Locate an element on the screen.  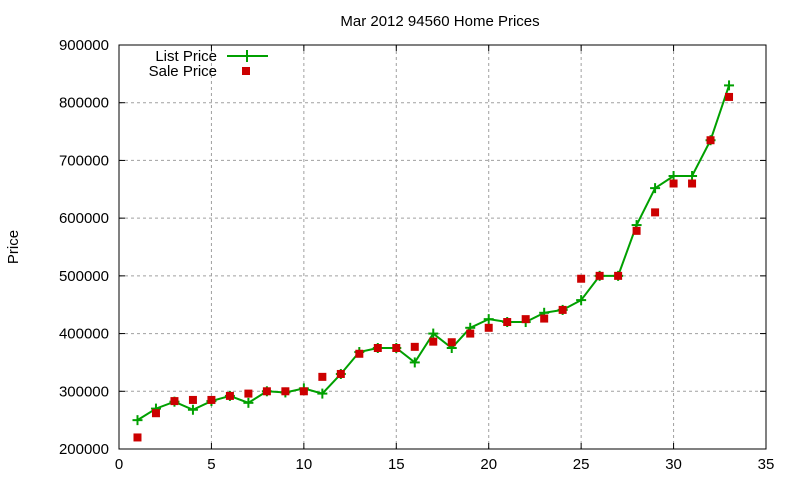
x-tick-label: 0 is located at coordinates (119, 464).